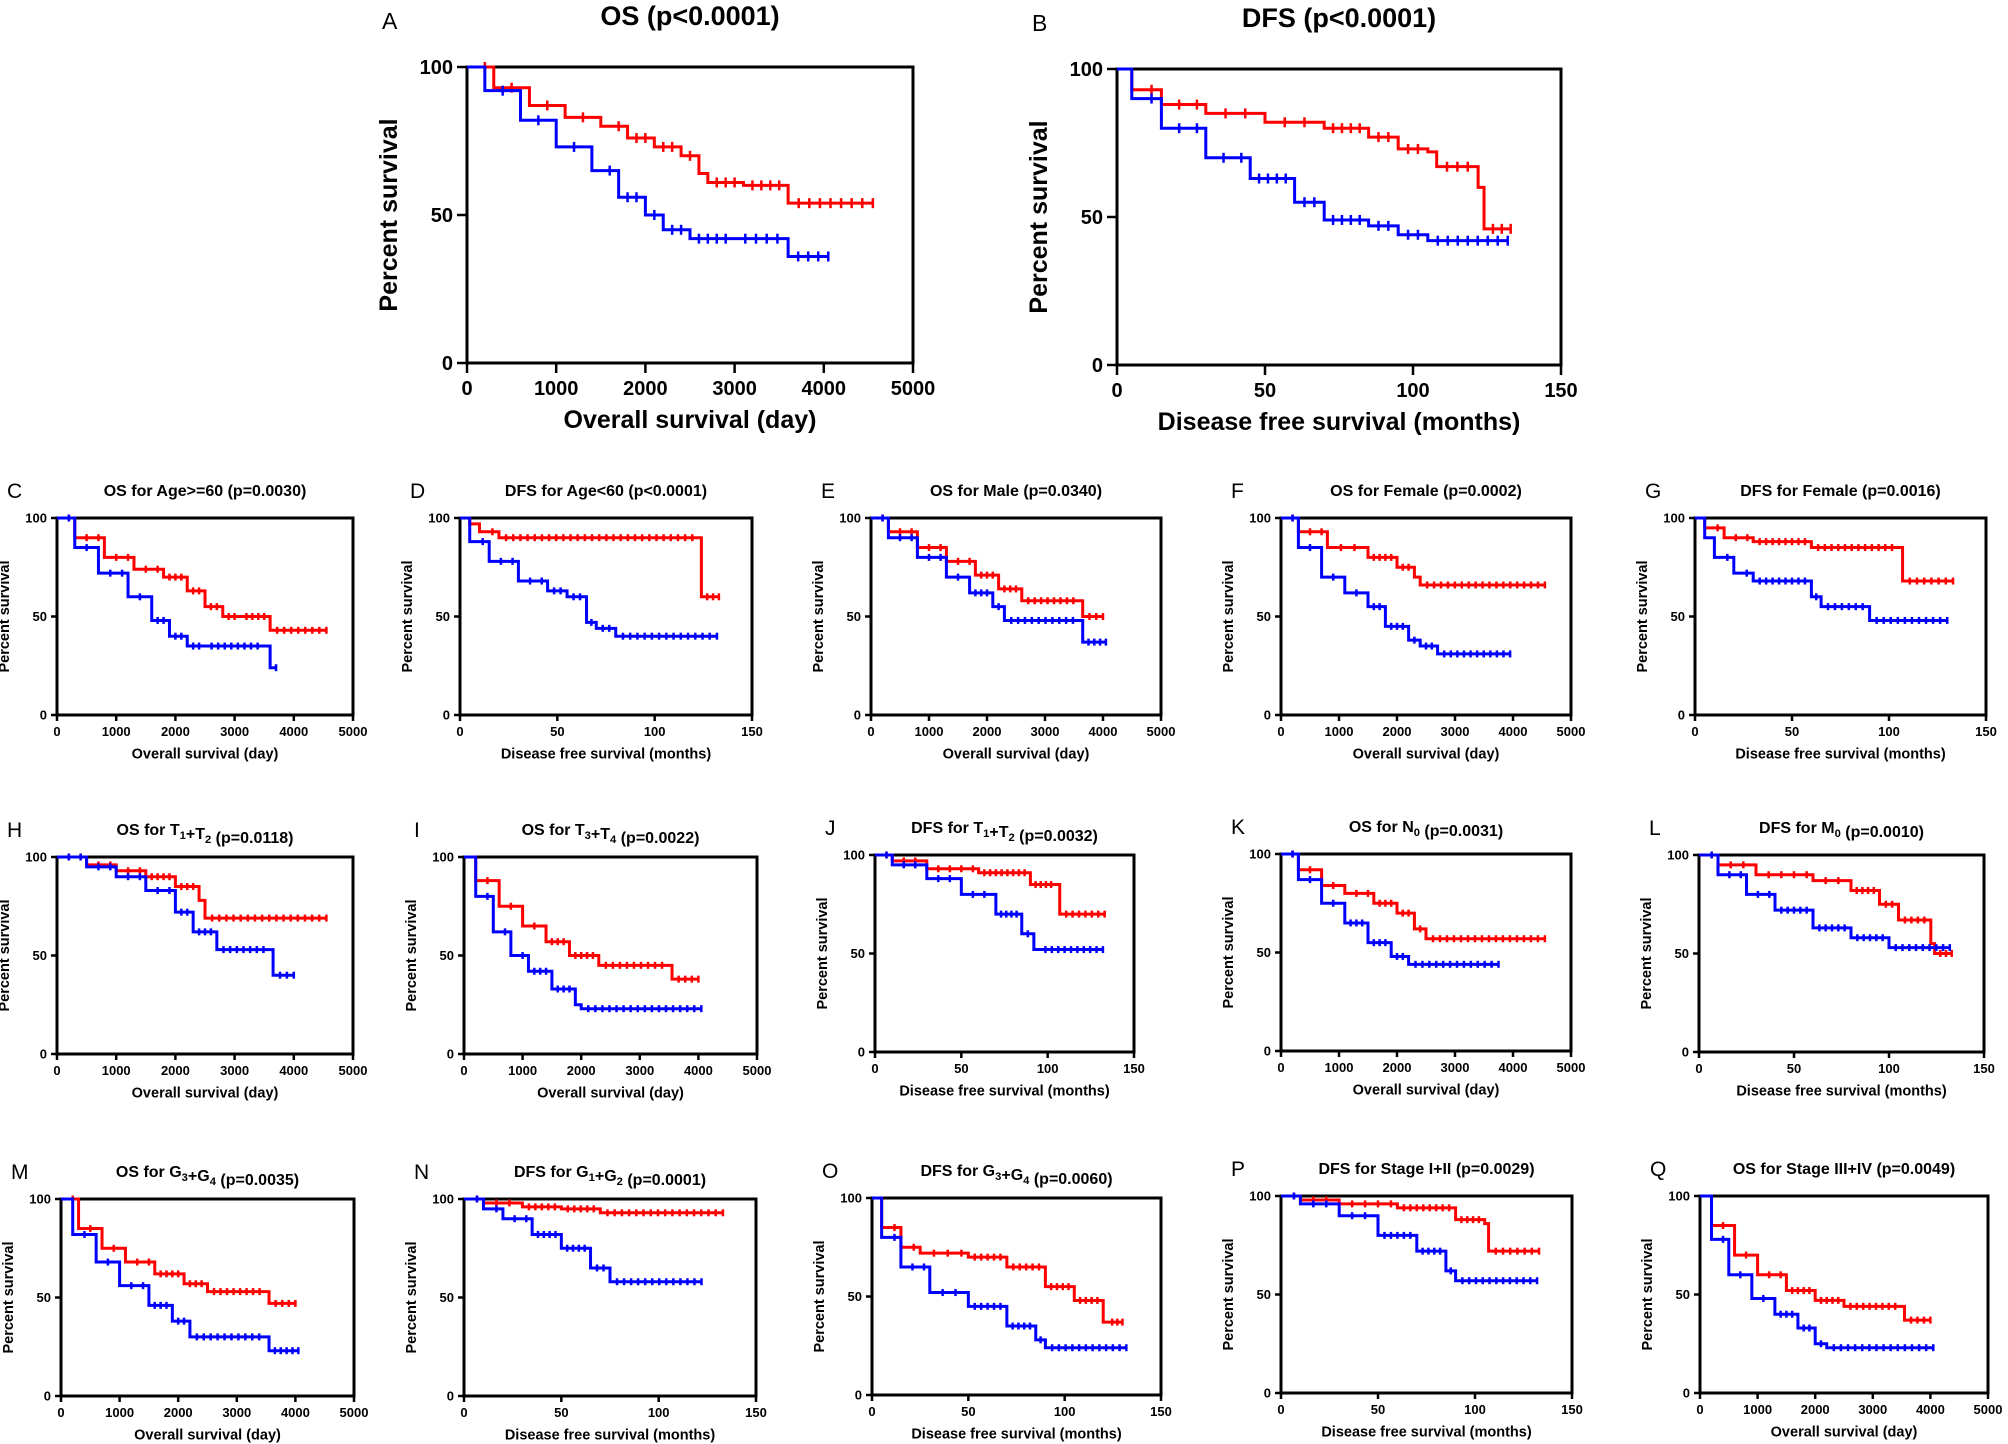 This screenshot has width=2008, height=1444. Describe the element at coordinates (20, 1172) in the screenshot. I see `panel-letter: M` at that location.